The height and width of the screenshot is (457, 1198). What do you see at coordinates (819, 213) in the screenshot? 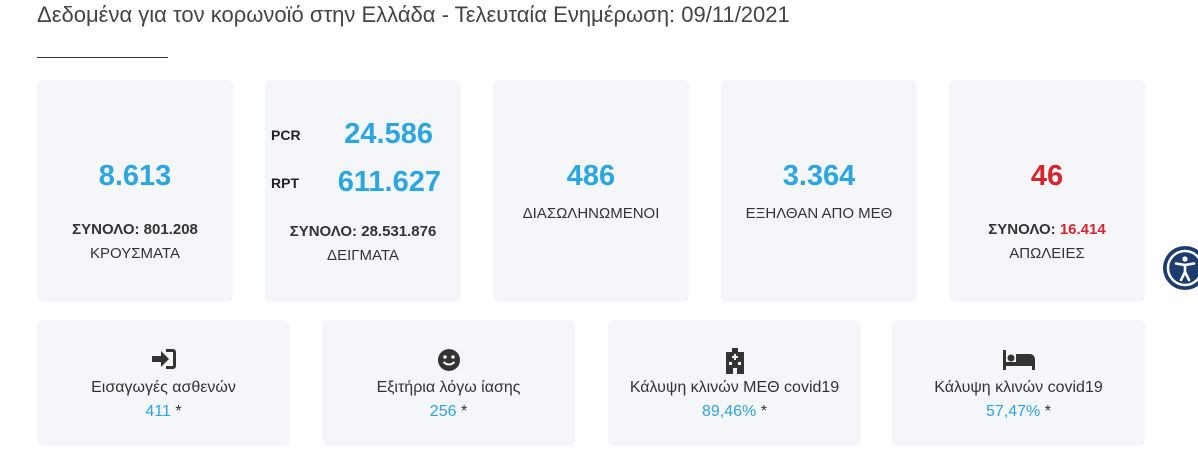
I see `card-label: ΕΞΗΛΘΑΝ ΑΠΟ ΜΕΘ` at bounding box center [819, 213].